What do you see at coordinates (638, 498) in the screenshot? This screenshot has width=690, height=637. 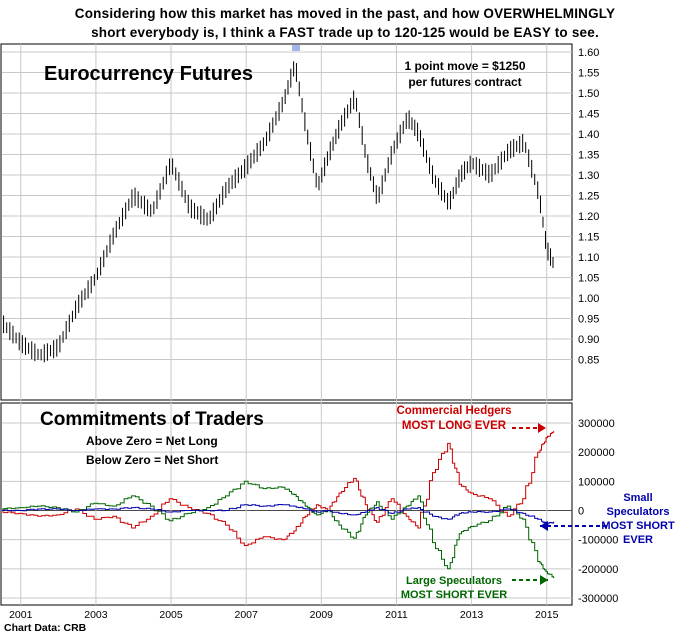 I see `small-specs-label-line-1: Small` at bounding box center [638, 498].